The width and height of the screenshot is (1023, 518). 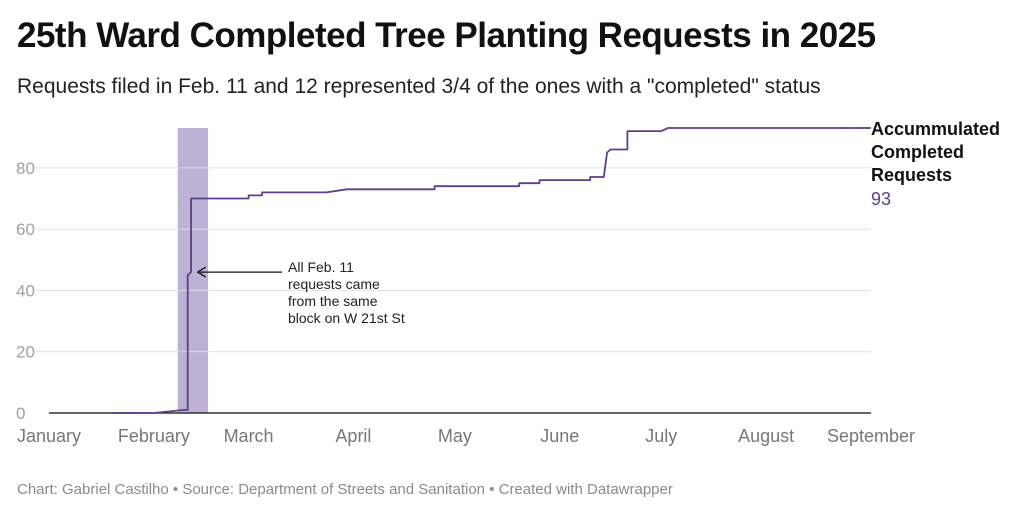 I want to click on annotation-text-line: from the same, so click(x=333, y=301).